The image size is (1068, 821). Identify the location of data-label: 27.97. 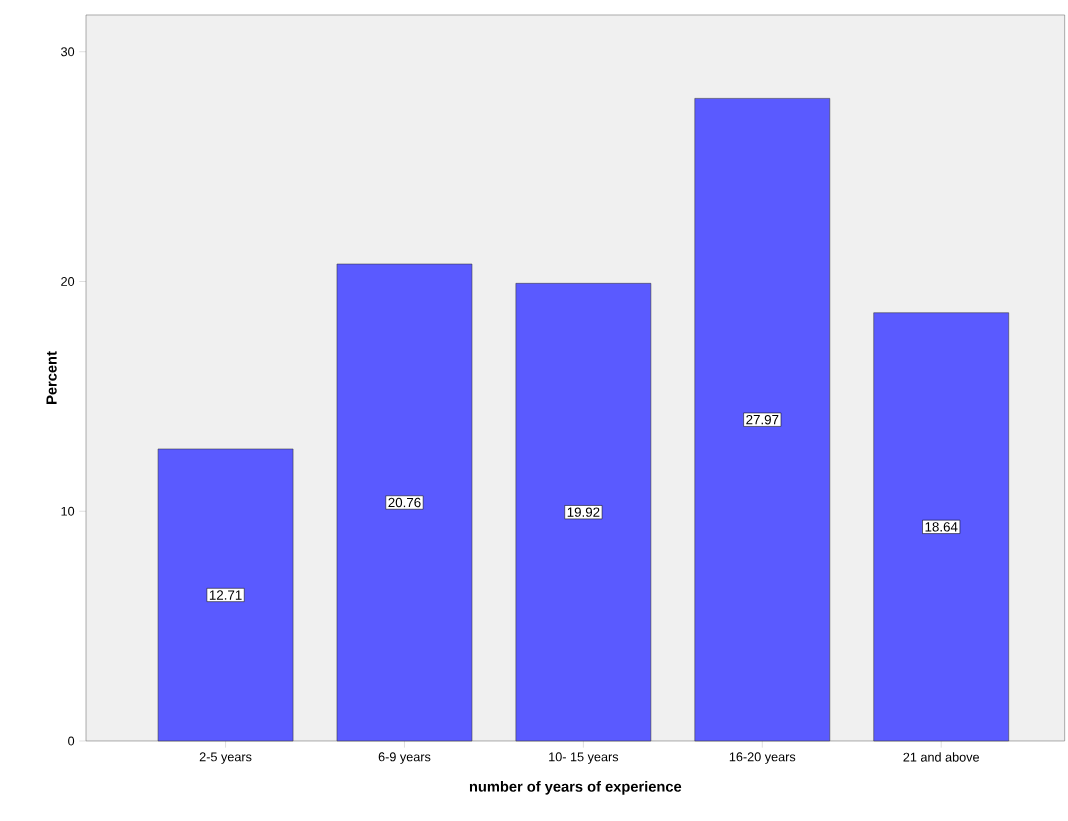
(762, 419).